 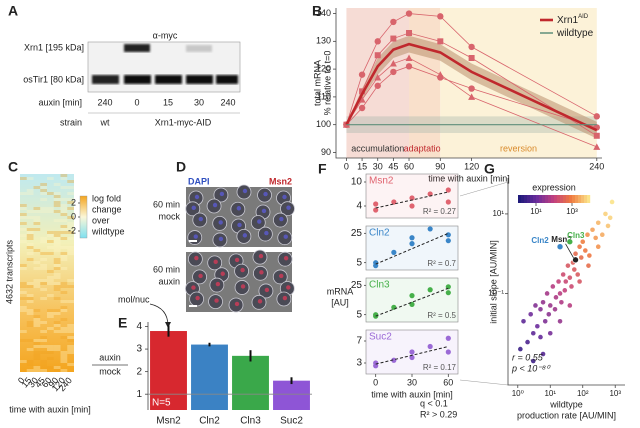 What do you see at coordinates (54, 47) in the screenshot?
I see `row-label: Xrn1 [195 kDa]` at bounding box center [54, 47].